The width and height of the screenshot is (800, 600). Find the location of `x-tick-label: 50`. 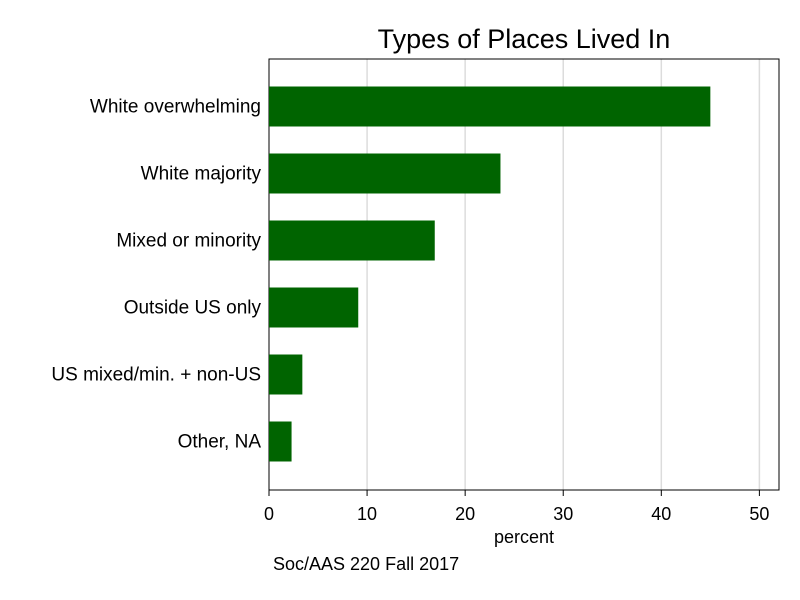

x-tick-label: 50 is located at coordinates (759, 514).